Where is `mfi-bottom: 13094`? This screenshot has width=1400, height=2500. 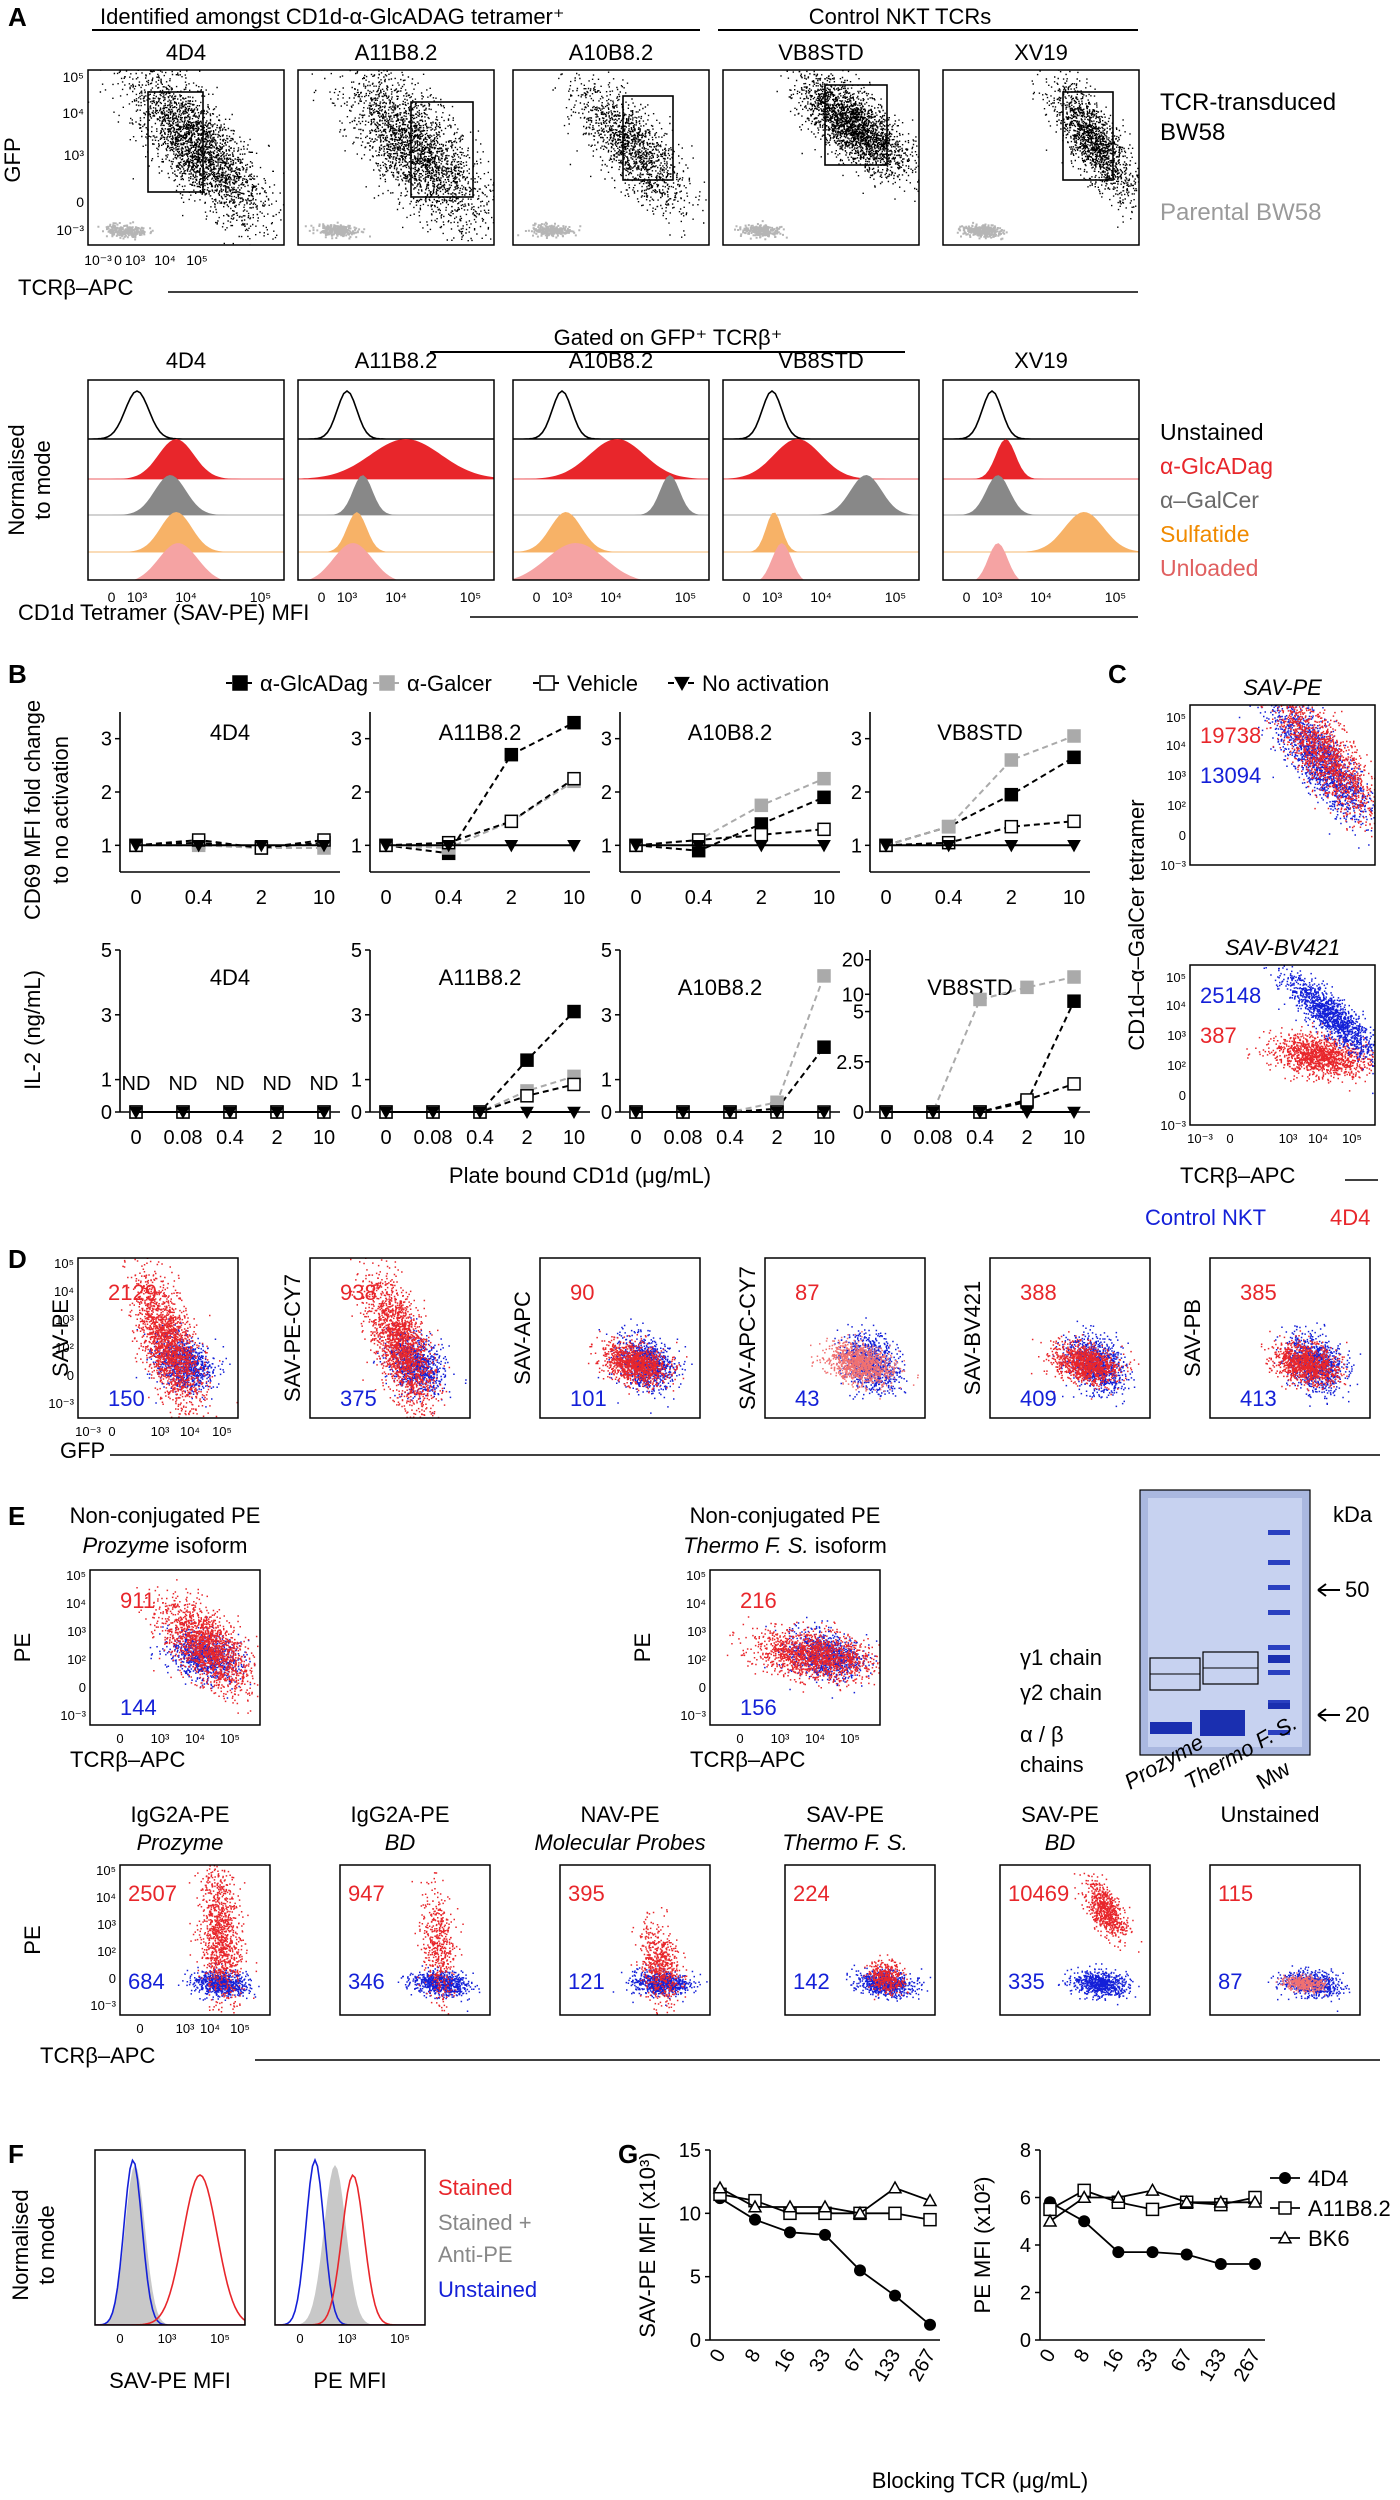
mfi-bottom: 13094 is located at coordinates (1230, 775).